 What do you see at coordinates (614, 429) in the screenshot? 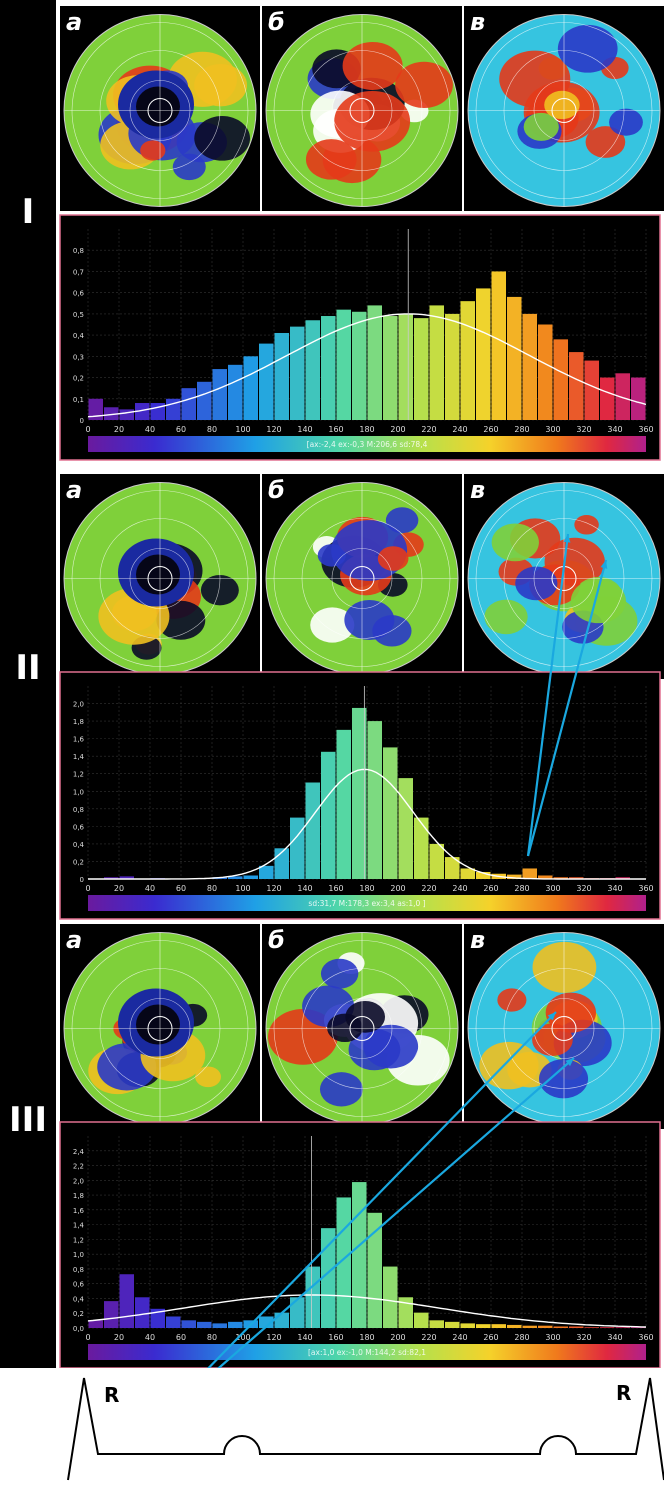
I see `x-tick-label: 340` at bounding box center [614, 429].